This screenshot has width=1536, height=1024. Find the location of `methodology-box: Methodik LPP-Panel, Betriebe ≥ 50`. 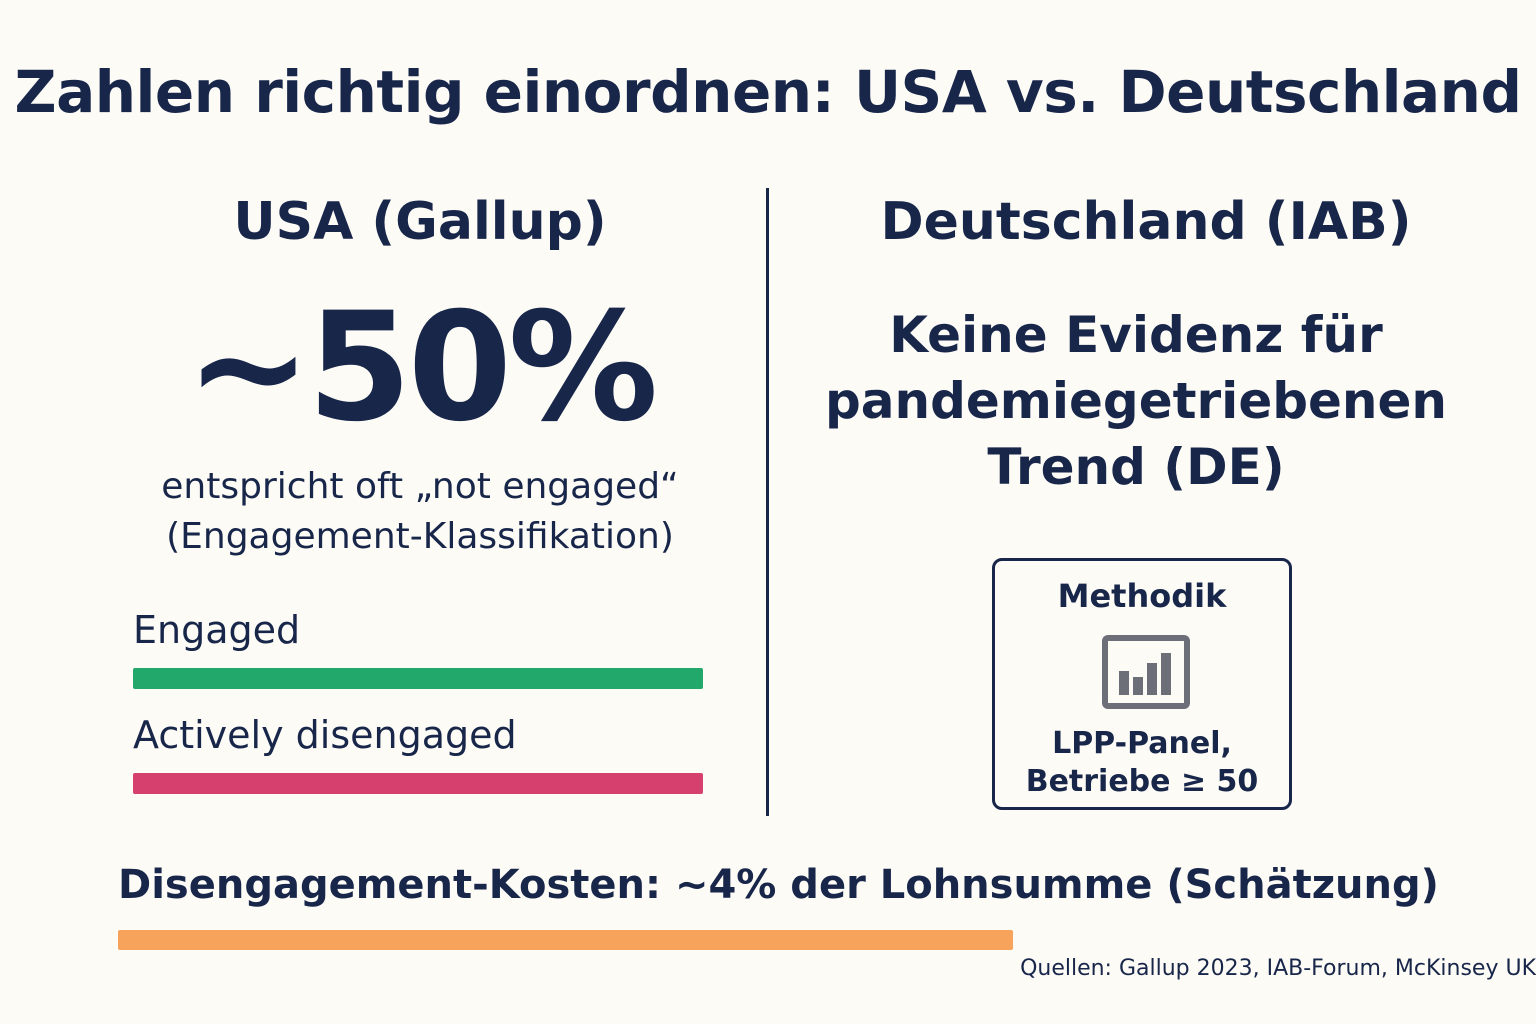

methodology-box: Methodik LPP-Panel, Betriebe ≥ 50 is located at coordinates (1142, 684).